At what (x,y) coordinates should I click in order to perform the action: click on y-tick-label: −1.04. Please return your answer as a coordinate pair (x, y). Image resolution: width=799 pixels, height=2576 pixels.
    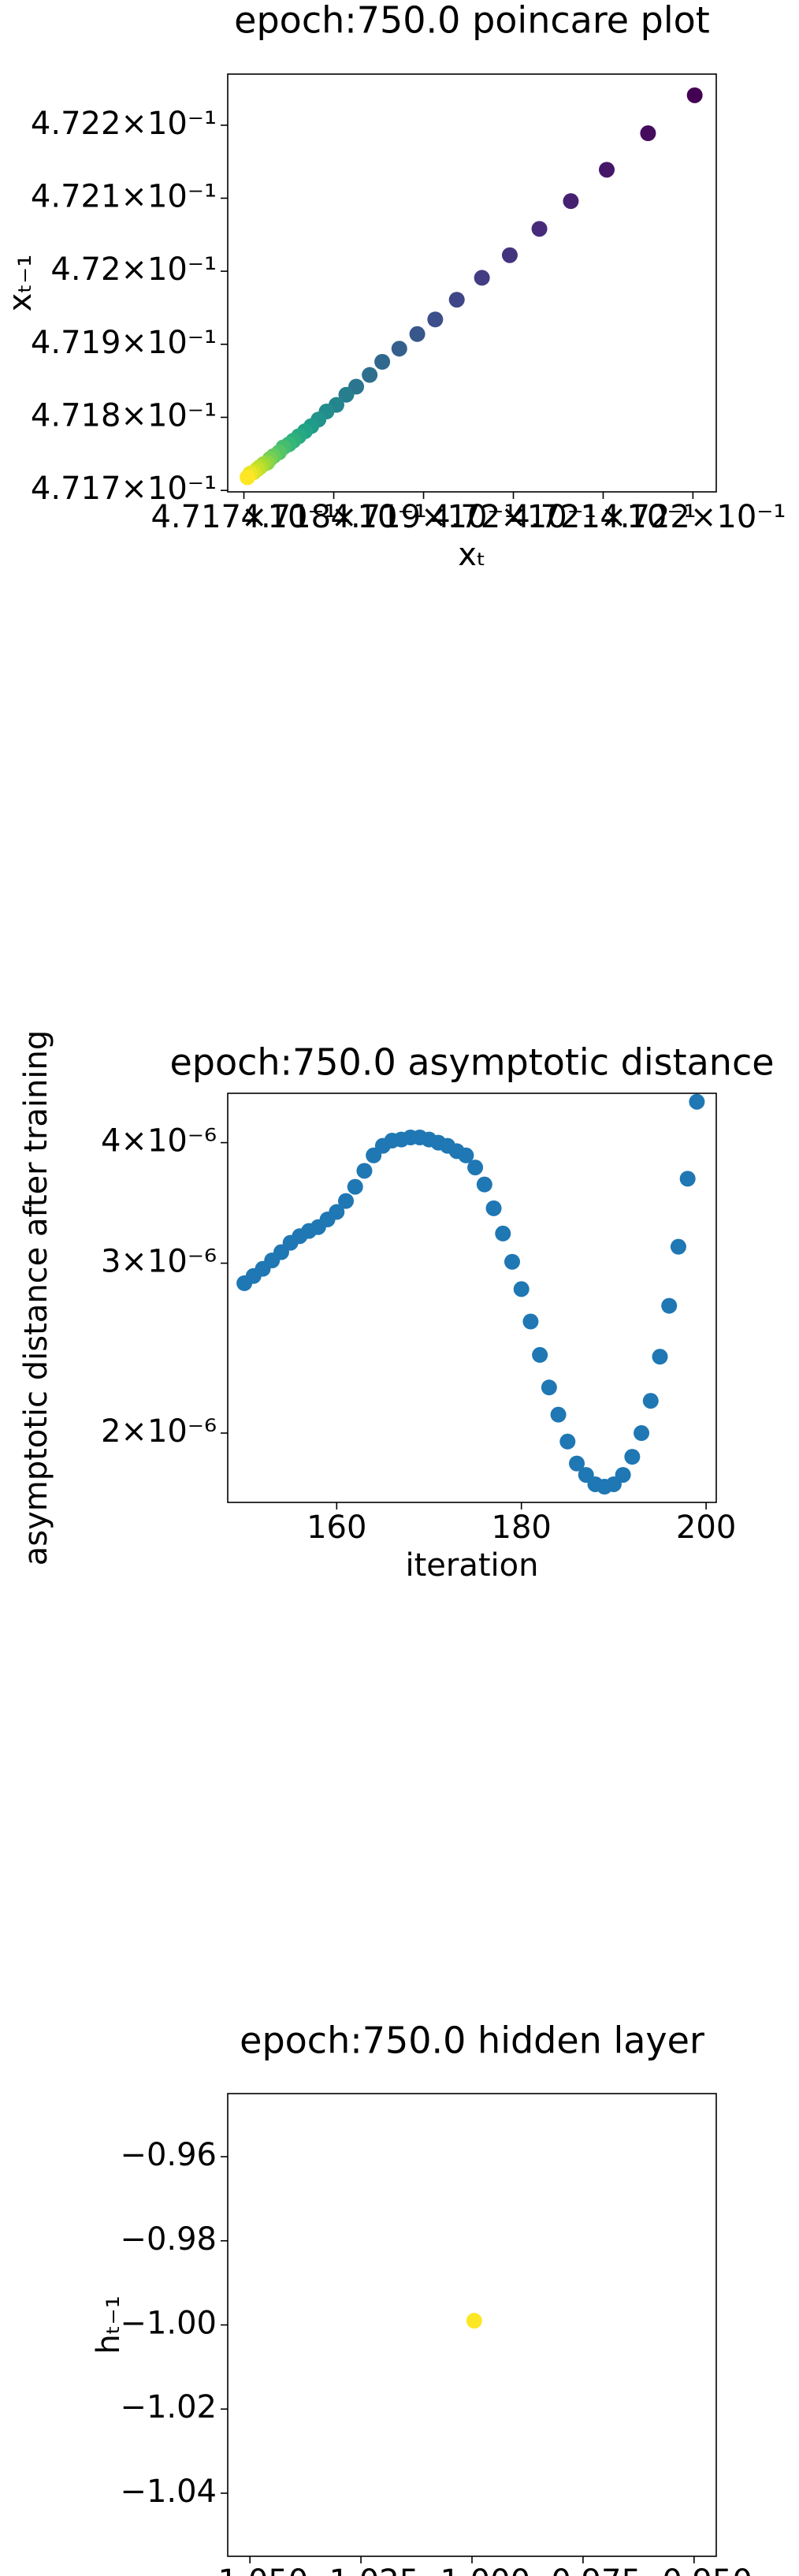
    Looking at the image, I should click on (168, 2492).